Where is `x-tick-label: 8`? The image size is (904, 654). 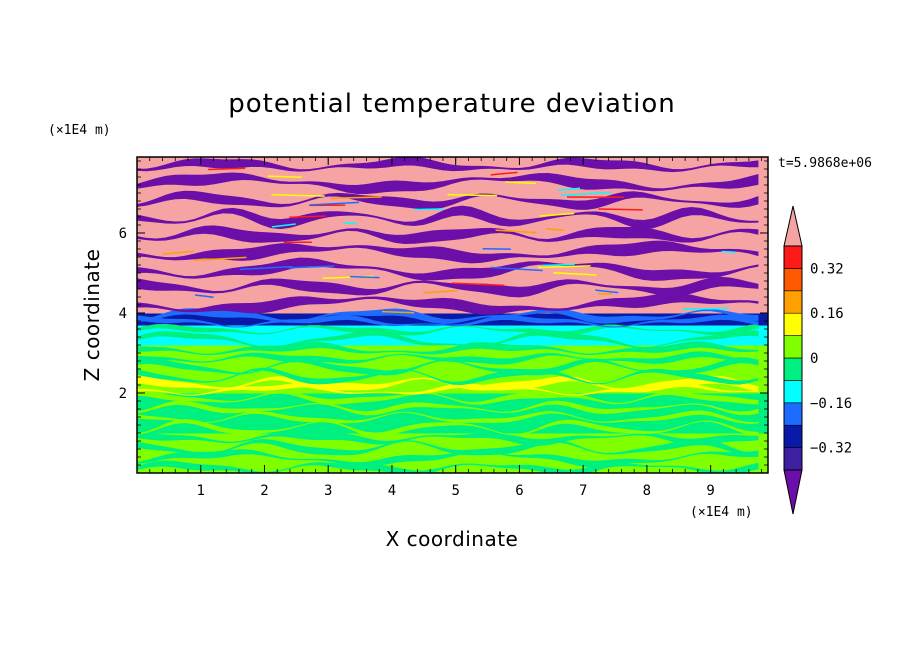
x-tick-label: 8 is located at coordinates (647, 491).